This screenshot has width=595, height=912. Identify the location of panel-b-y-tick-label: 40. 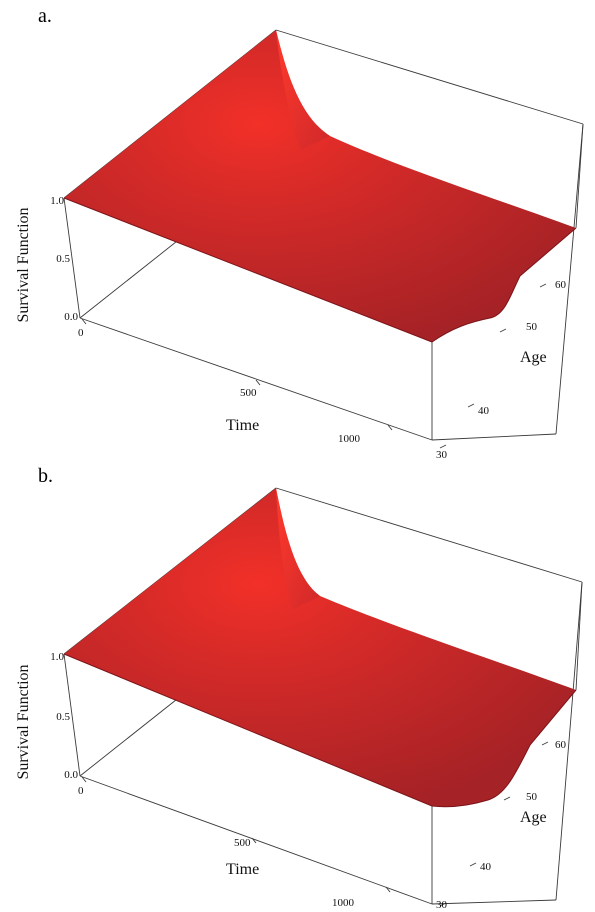
(486, 867).